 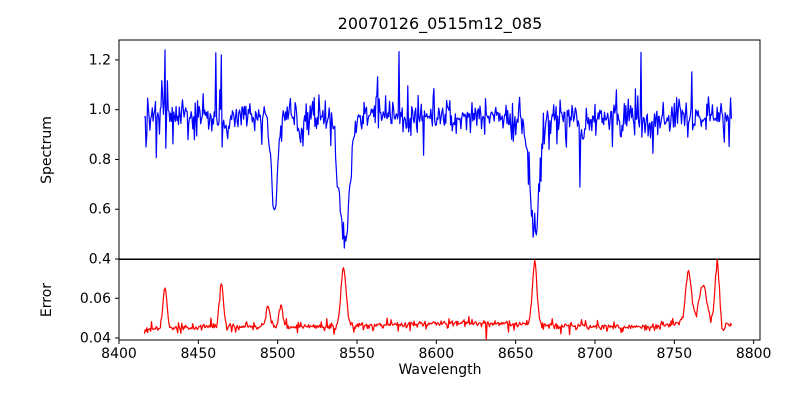 What do you see at coordinates (516, 354) in the screenshot?
I see `x-tick-label: 8650` at bounding box center [516, 354].